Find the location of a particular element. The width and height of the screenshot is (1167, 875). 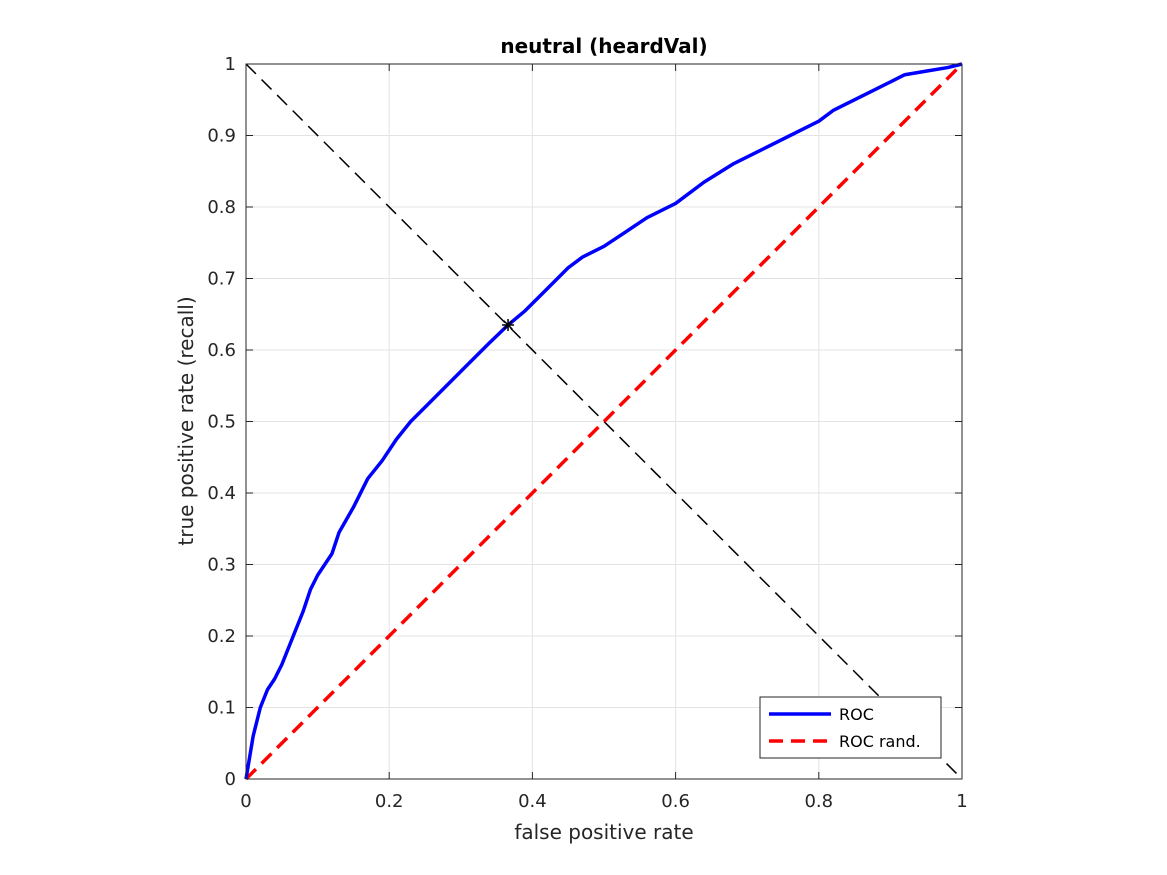

marker-stroke is located at coordinates (508, 325).